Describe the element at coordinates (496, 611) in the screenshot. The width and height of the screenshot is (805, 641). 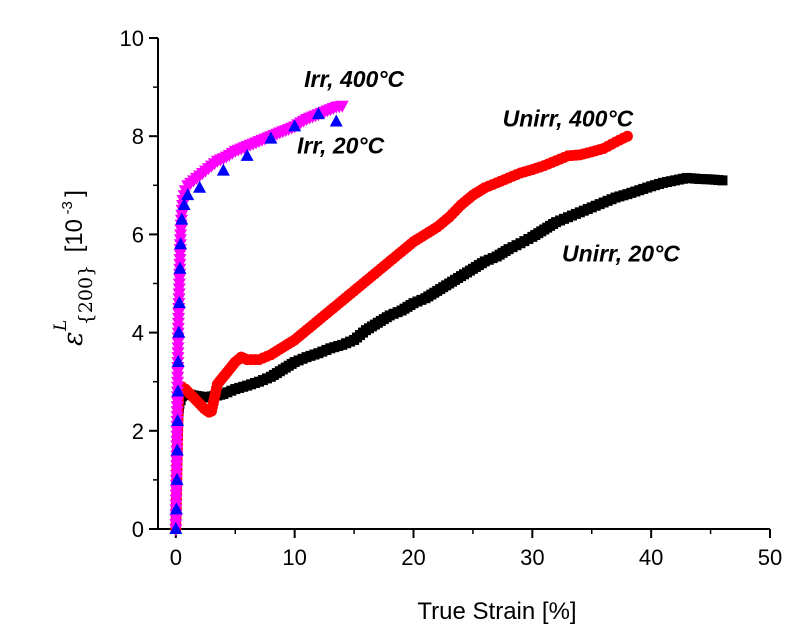
I see `x-axis-title: True Strain [%]` at that location.